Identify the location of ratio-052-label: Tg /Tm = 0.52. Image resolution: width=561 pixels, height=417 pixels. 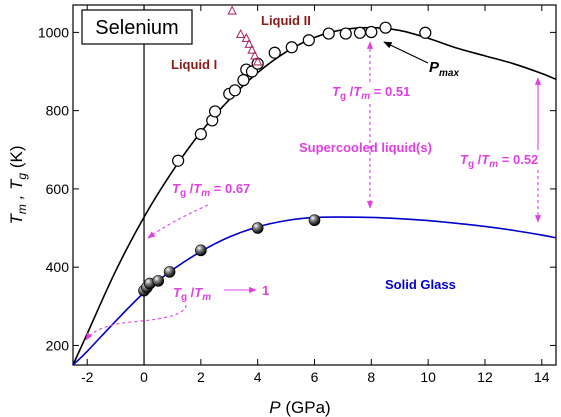
(499, 161).